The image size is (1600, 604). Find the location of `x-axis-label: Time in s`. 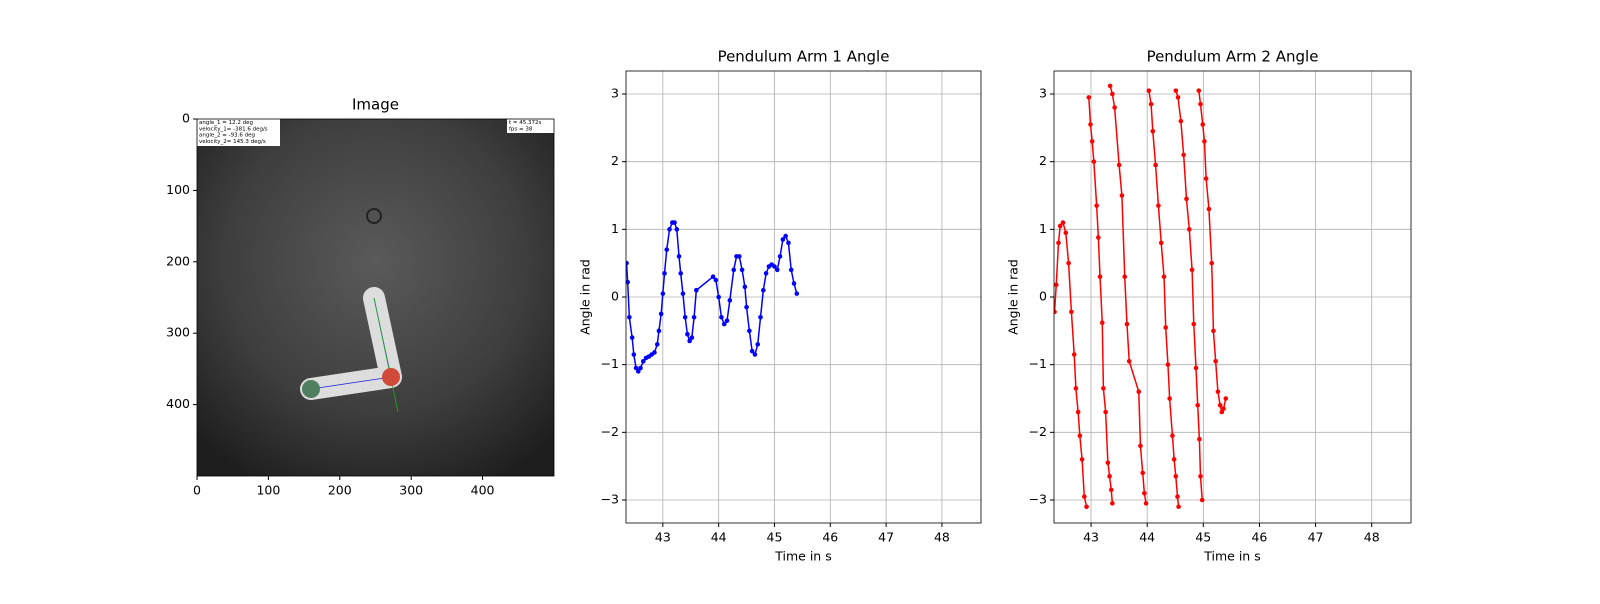

x-axis-label: Time in s is located at coordinates (802, 556).